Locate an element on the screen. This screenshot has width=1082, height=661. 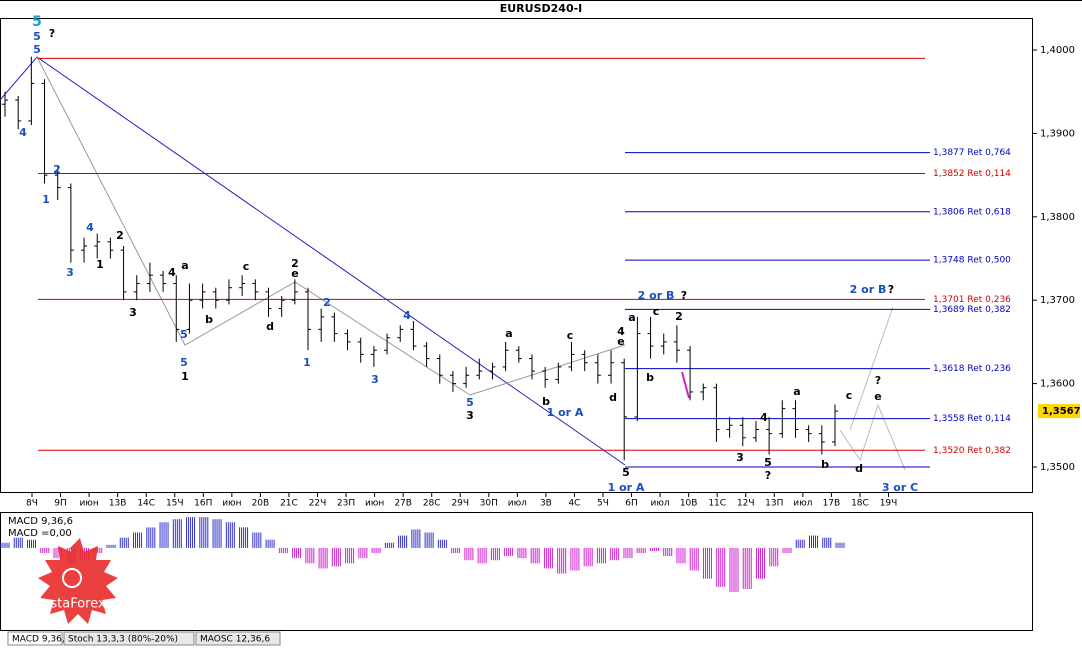
fib-label: 1,3701 Ret 0,236 is located at coordinates (972, 300).